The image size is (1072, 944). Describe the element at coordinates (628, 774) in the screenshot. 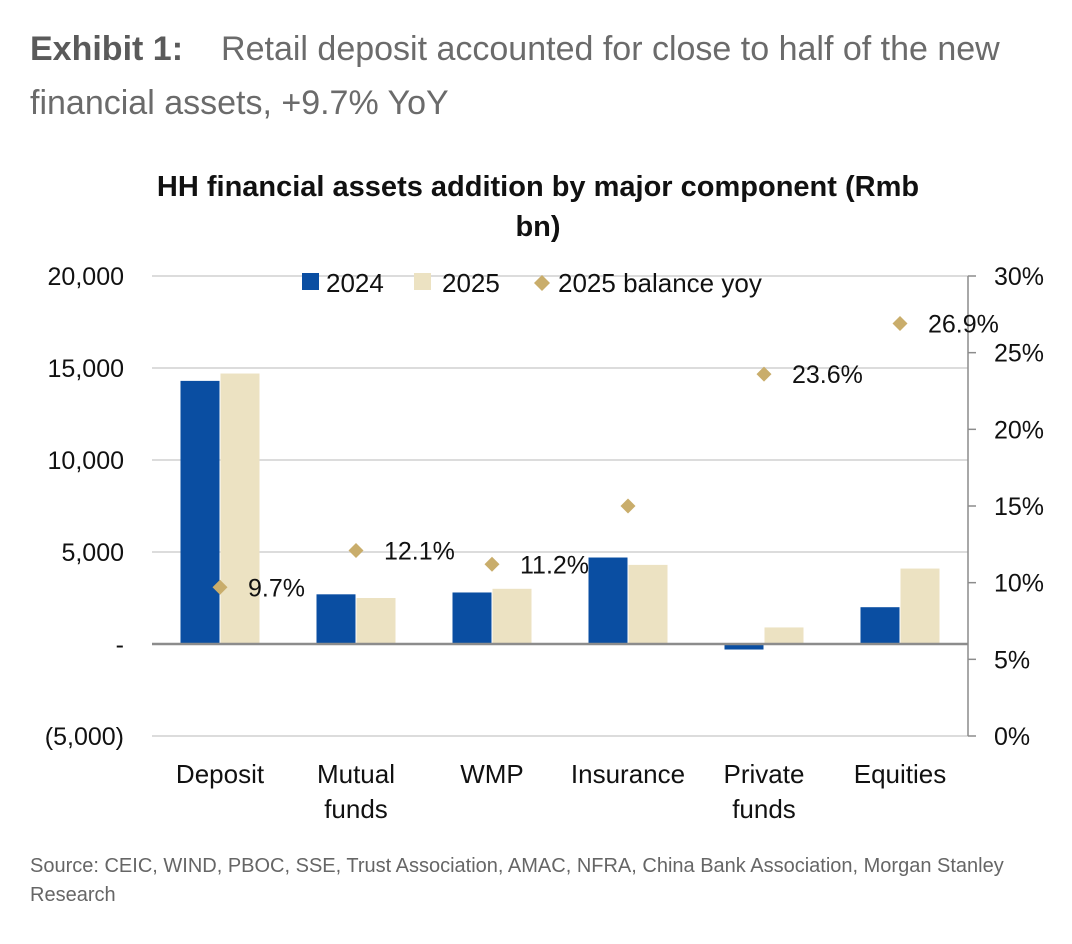

I see `category-label: Insurance` at that location.